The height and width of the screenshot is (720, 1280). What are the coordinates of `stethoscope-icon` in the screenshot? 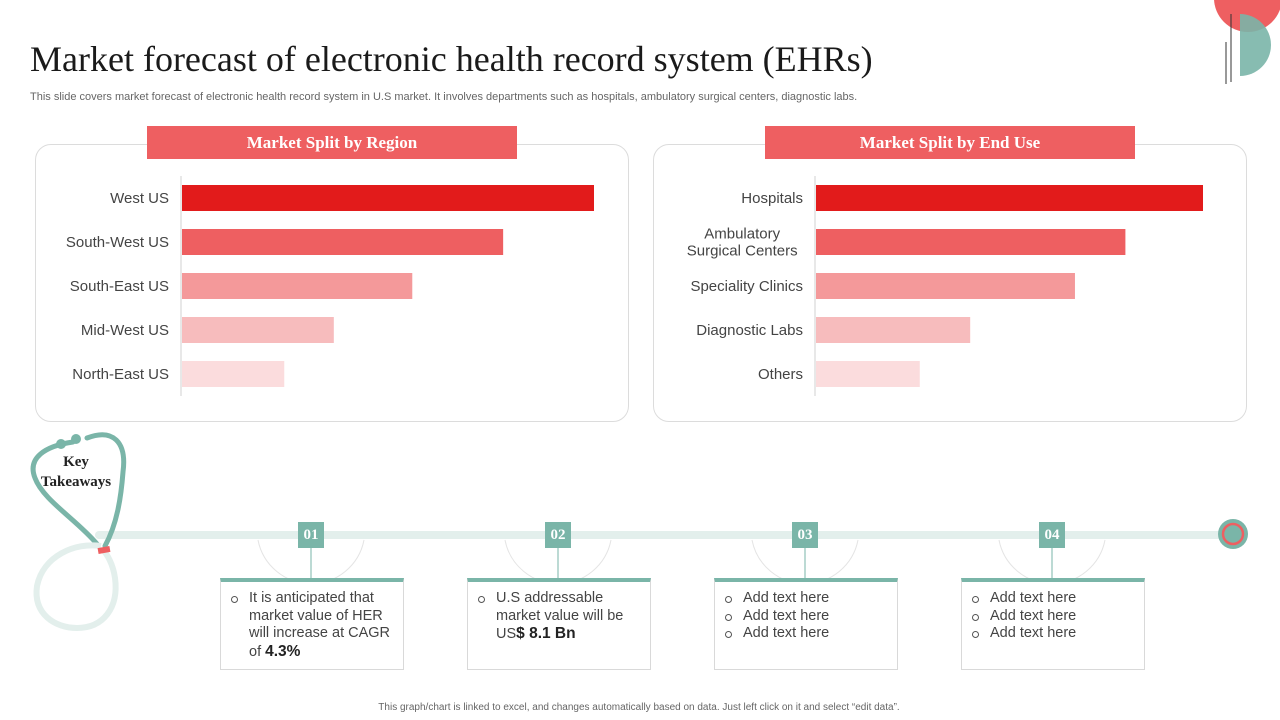 It's located at (78, 532).